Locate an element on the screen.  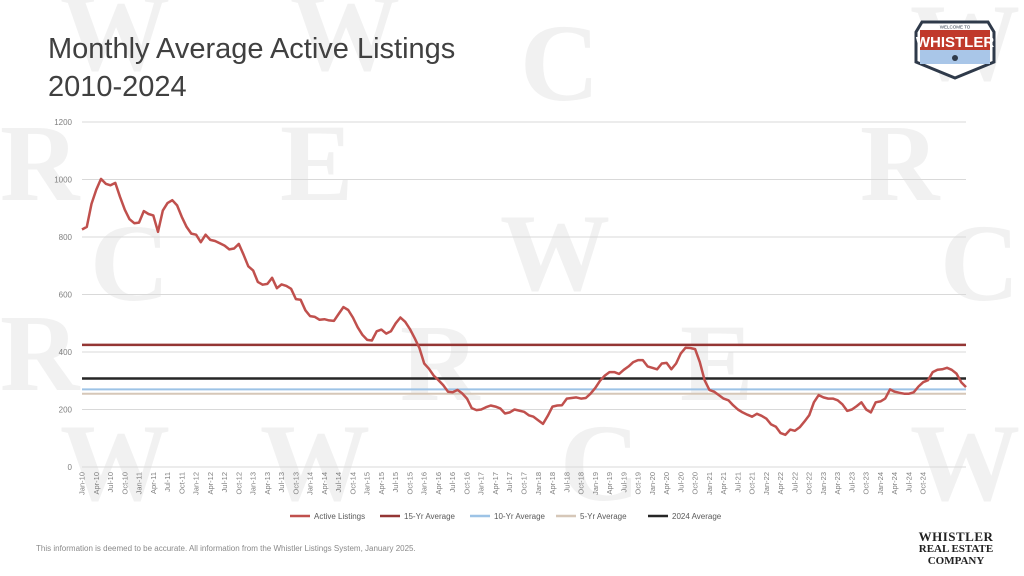
x-tick-label: Apr-14 is located at coordinates (324, 483).